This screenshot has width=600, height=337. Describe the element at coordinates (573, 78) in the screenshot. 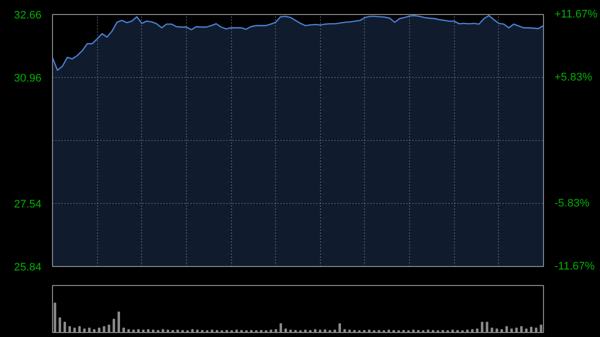

I see `y2-tick-label: +5.83%` at that location.